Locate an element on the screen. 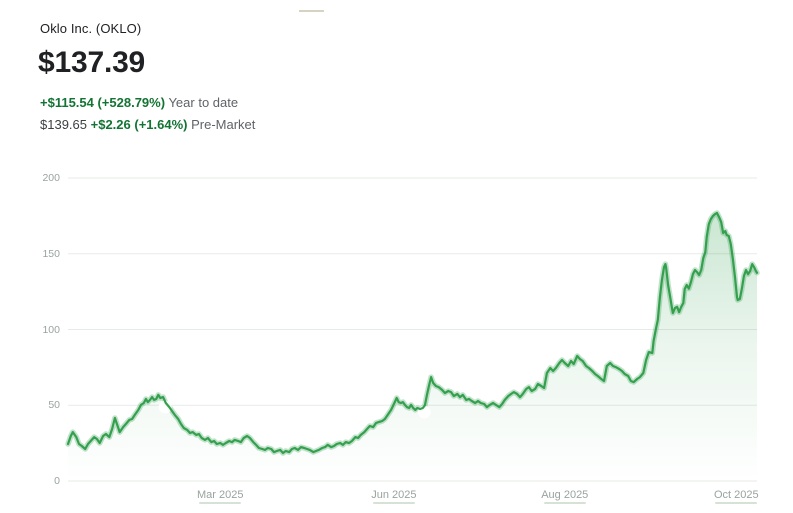  ytd-change-label: Year to date is located at coordinates (203, 102).